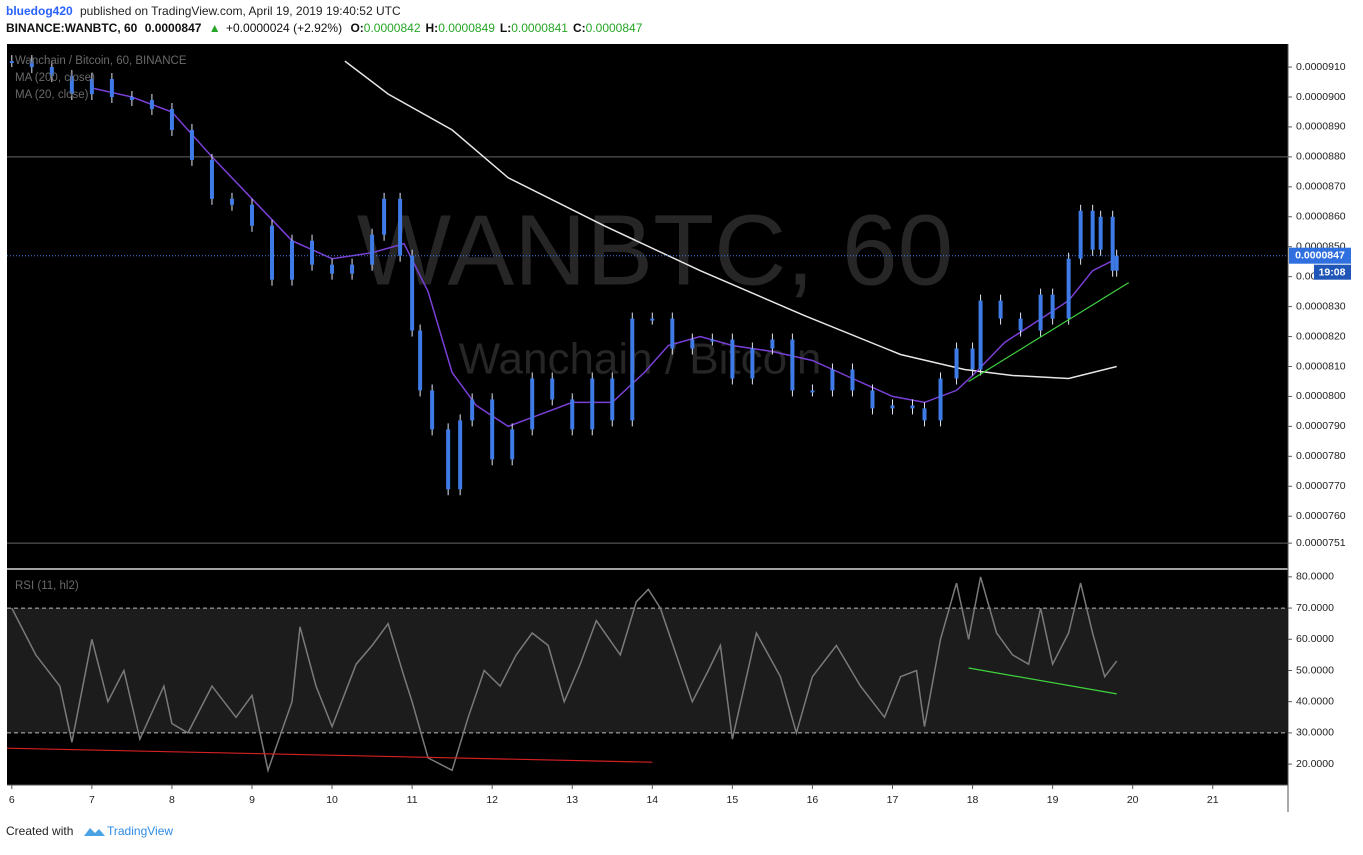 This screenshot has height=855, width=1363. Describe the element at coordinates (12, 800) in the screenshot. I see `x-tick-label: 6` at that location.